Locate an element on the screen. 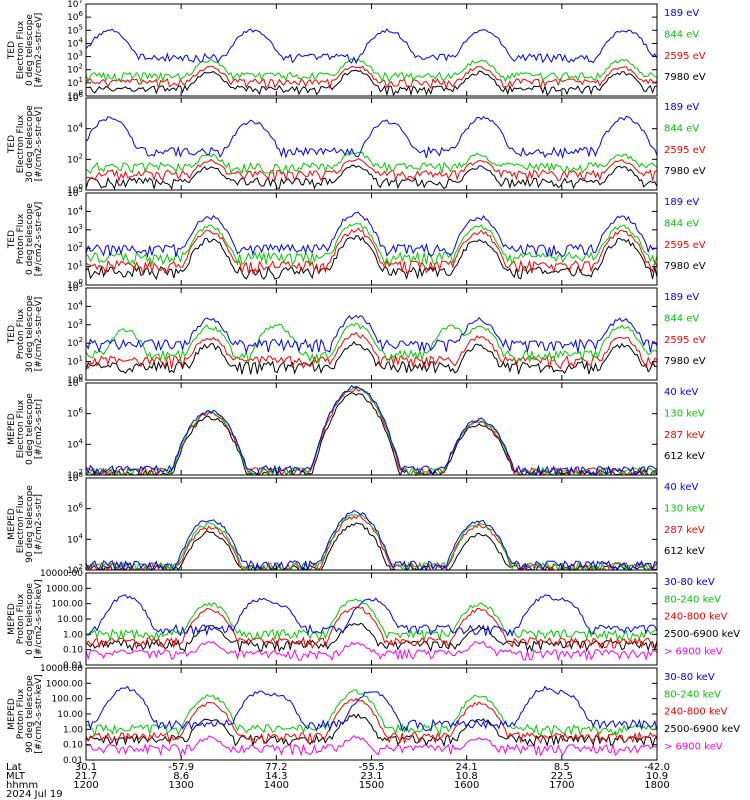  legend-entry: 844 eV is located at coordinates (681, 128).